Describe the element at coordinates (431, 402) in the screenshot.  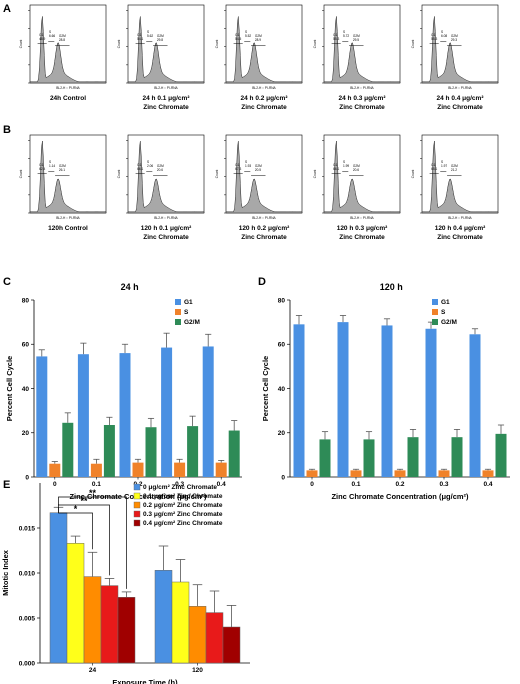
I see `bar-g1-0.3` at that location.